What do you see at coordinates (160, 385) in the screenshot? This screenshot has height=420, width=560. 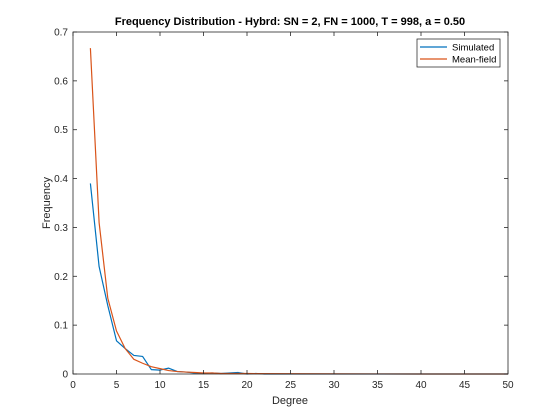 I see `x-tick-label: 10` at bounding box center [160, 385].